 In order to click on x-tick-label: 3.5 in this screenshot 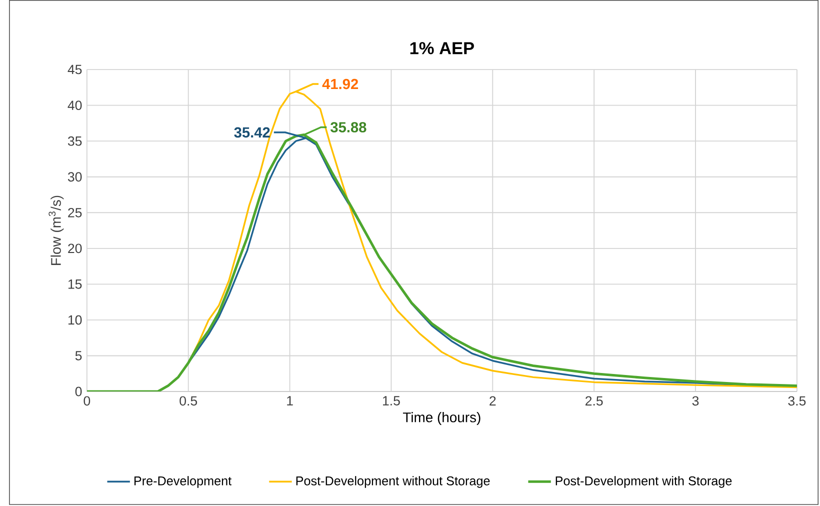, I will do `click(797, 401)`.